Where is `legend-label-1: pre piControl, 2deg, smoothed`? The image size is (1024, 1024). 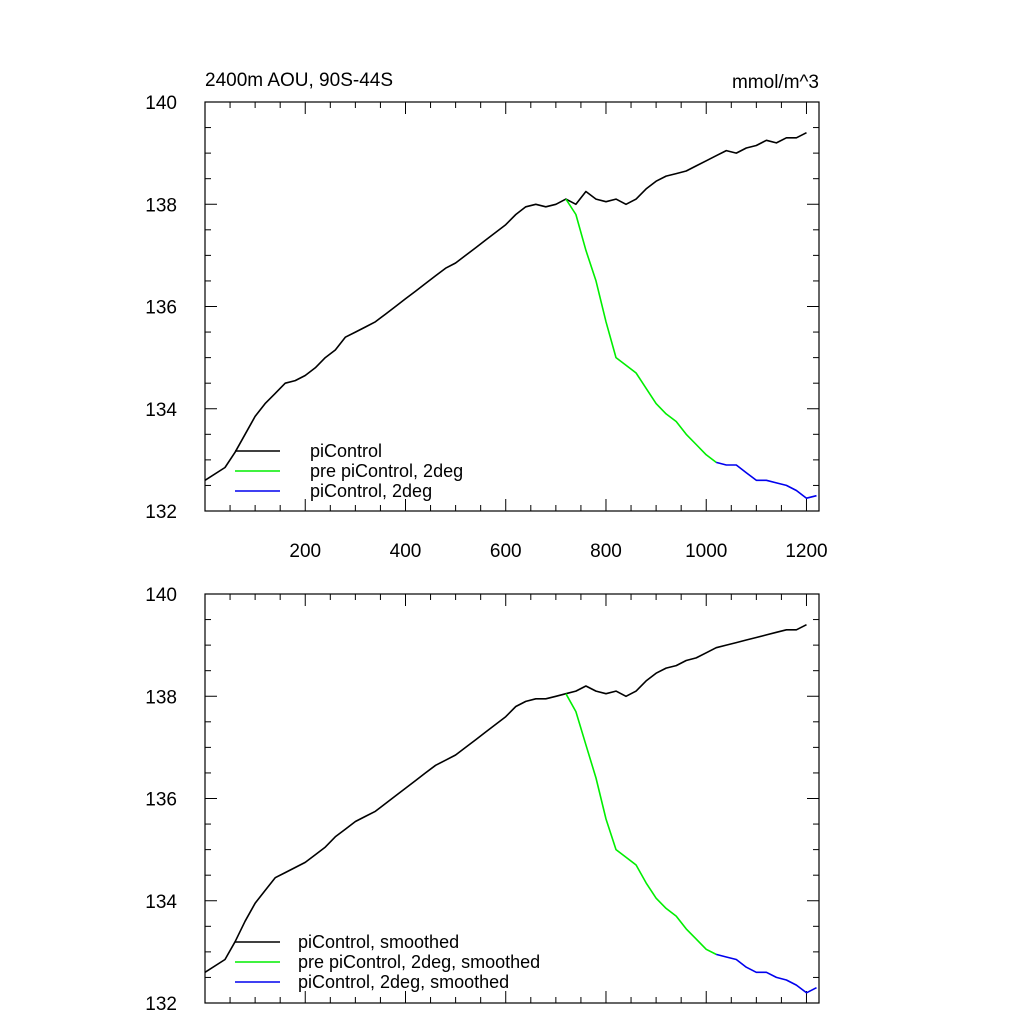
legend-label-1: pre piControl, 2deg, smoothed is located at coordinates (419, 962).